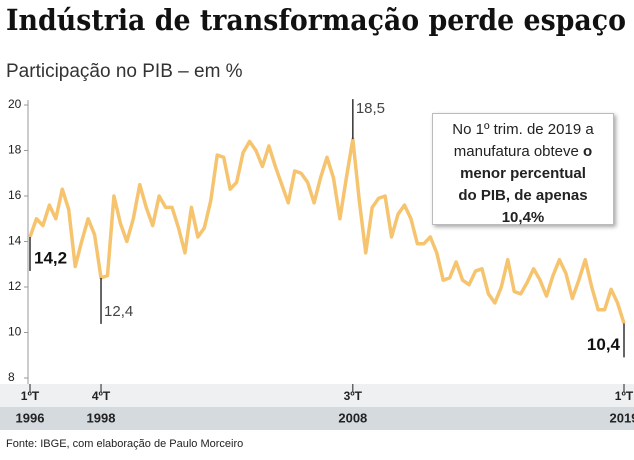  What do you see at coordinates (30, 417) in the screenshot?
I see `x-year-label: 1996` at bounding box center [30, 417].